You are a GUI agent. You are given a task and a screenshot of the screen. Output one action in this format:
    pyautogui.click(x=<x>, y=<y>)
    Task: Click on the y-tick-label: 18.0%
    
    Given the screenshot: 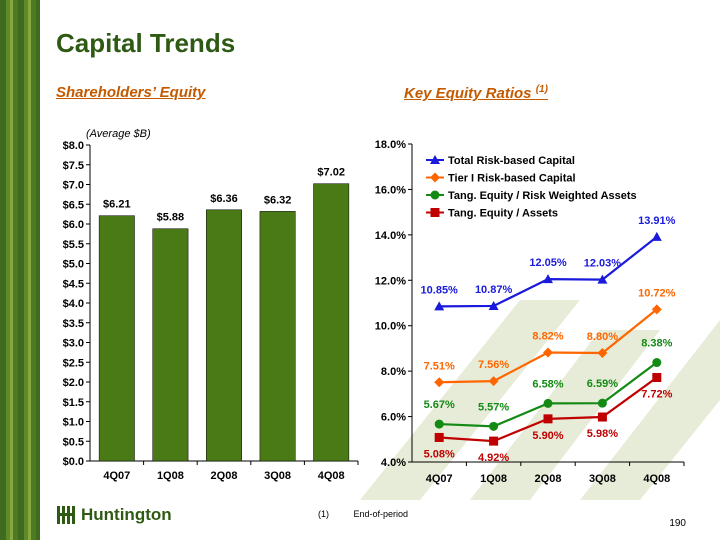 What is the action you would take?
    pyautogui.click(x=390, y=145)
    